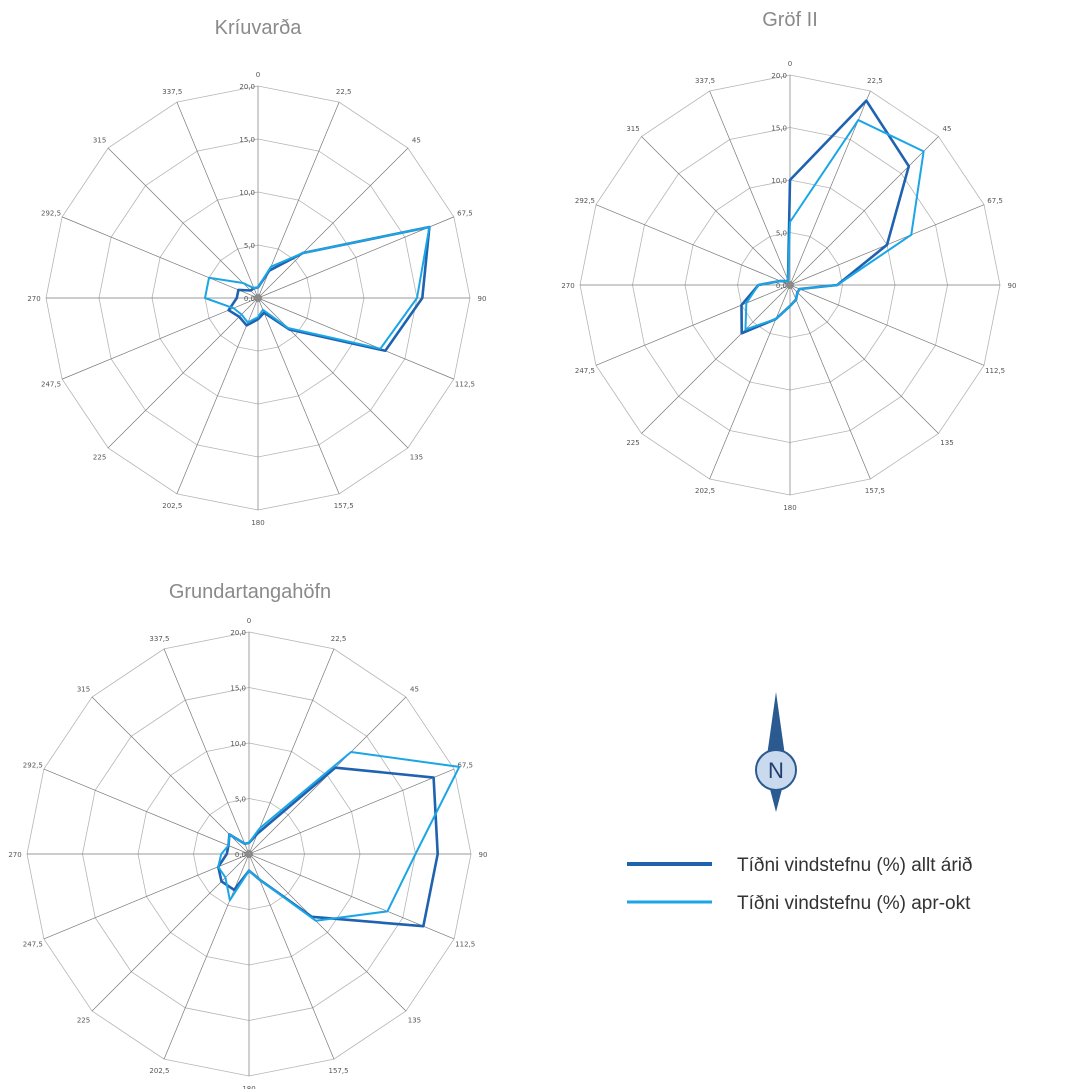 The width and height of the screenshot is (1076, 1089). I want to click on legend-label-apr-okt: Tíðni vindstefnu (%) apr-okt, so click(854, 903).